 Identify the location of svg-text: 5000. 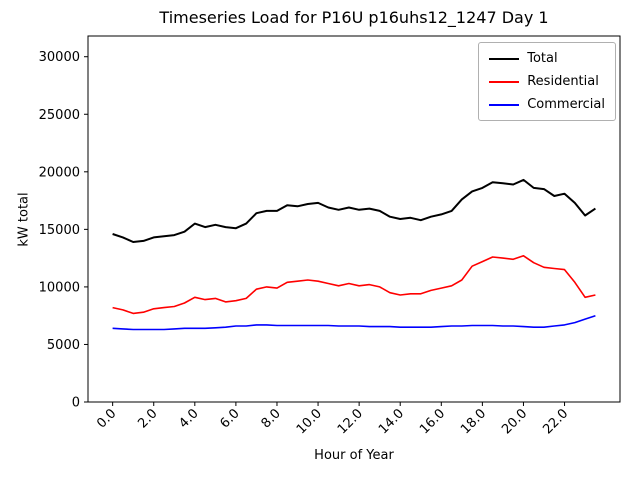
(63, 345).